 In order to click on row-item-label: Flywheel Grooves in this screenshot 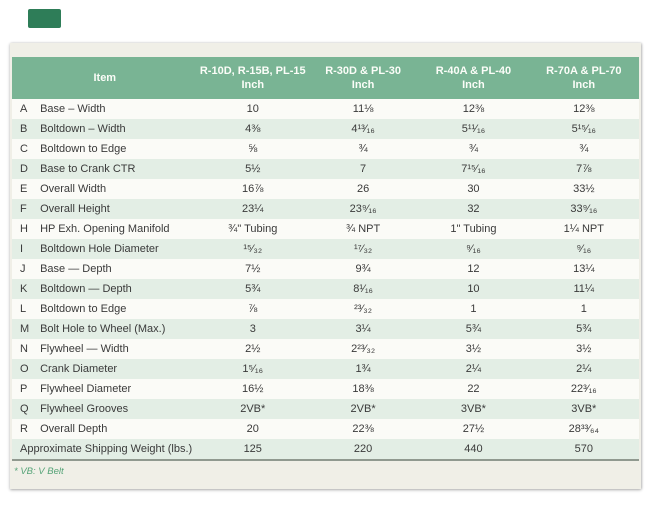, I will do `click(84, 409)`.